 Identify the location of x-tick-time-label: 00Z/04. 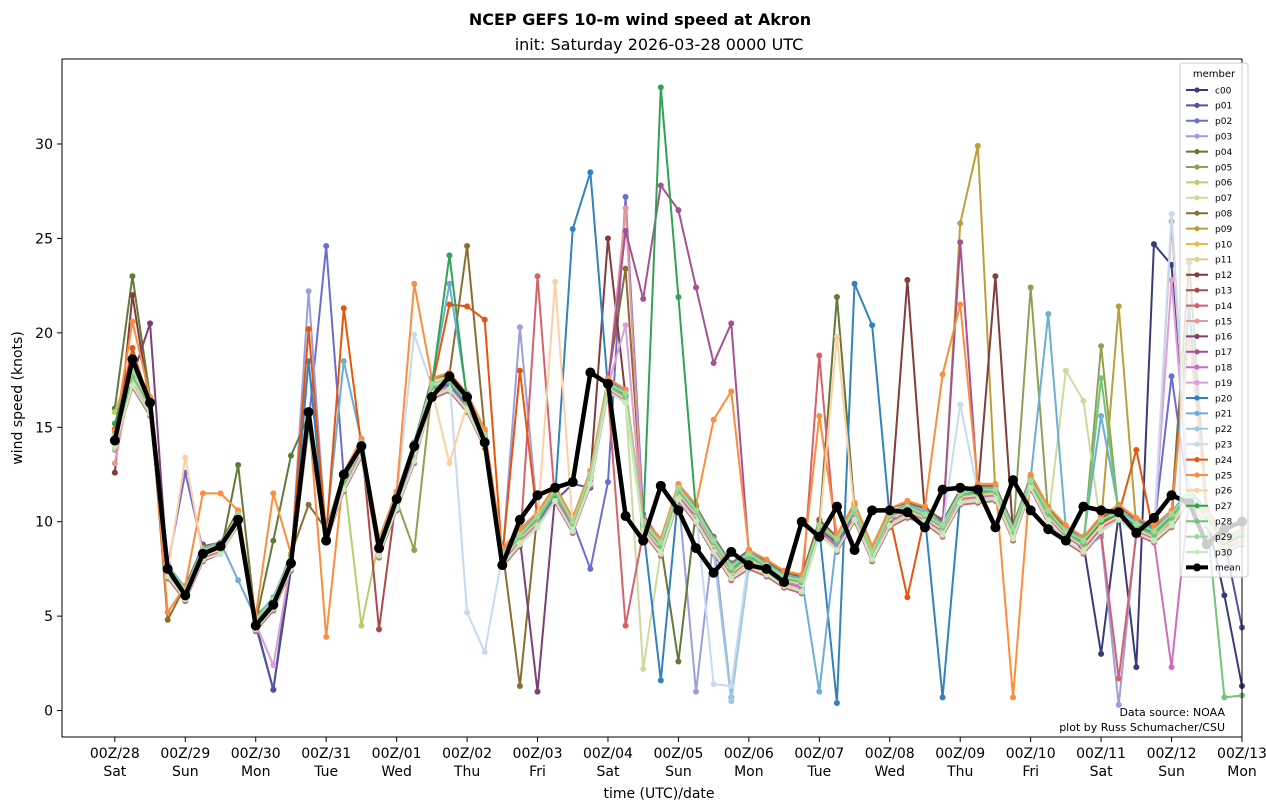
(608, 754).